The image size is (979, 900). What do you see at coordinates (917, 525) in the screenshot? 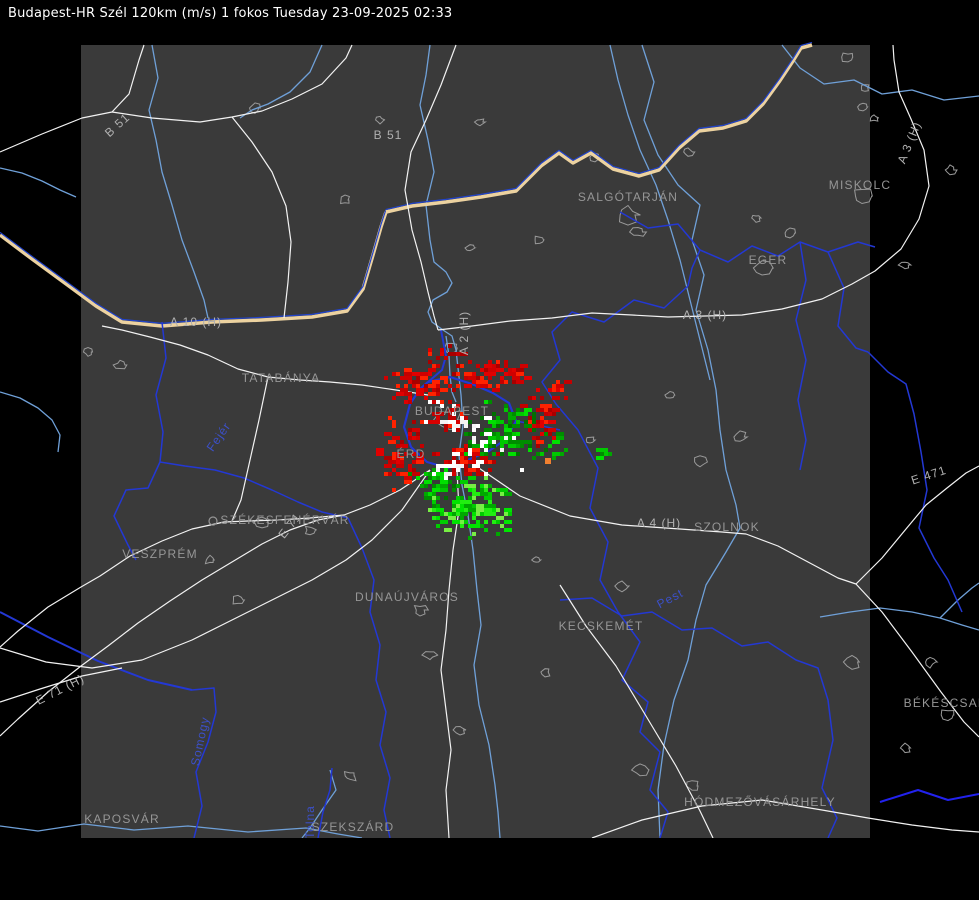
I see `road` at bounding box center [917, 525].